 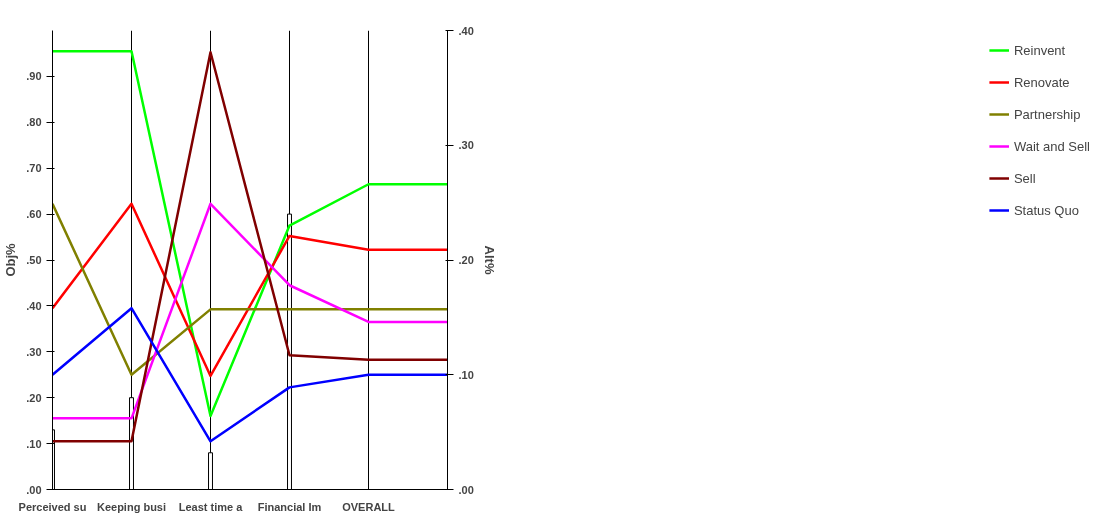 I want to click on y2-tick-label: .20, so click(x=466, y=260).